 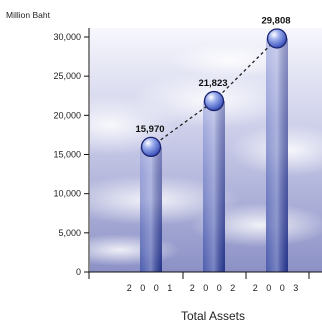 What do you see at coordinates (67, 76) in the screenshot?
I see `y-tick-label: 25,000` at bounding box center [67, 76].